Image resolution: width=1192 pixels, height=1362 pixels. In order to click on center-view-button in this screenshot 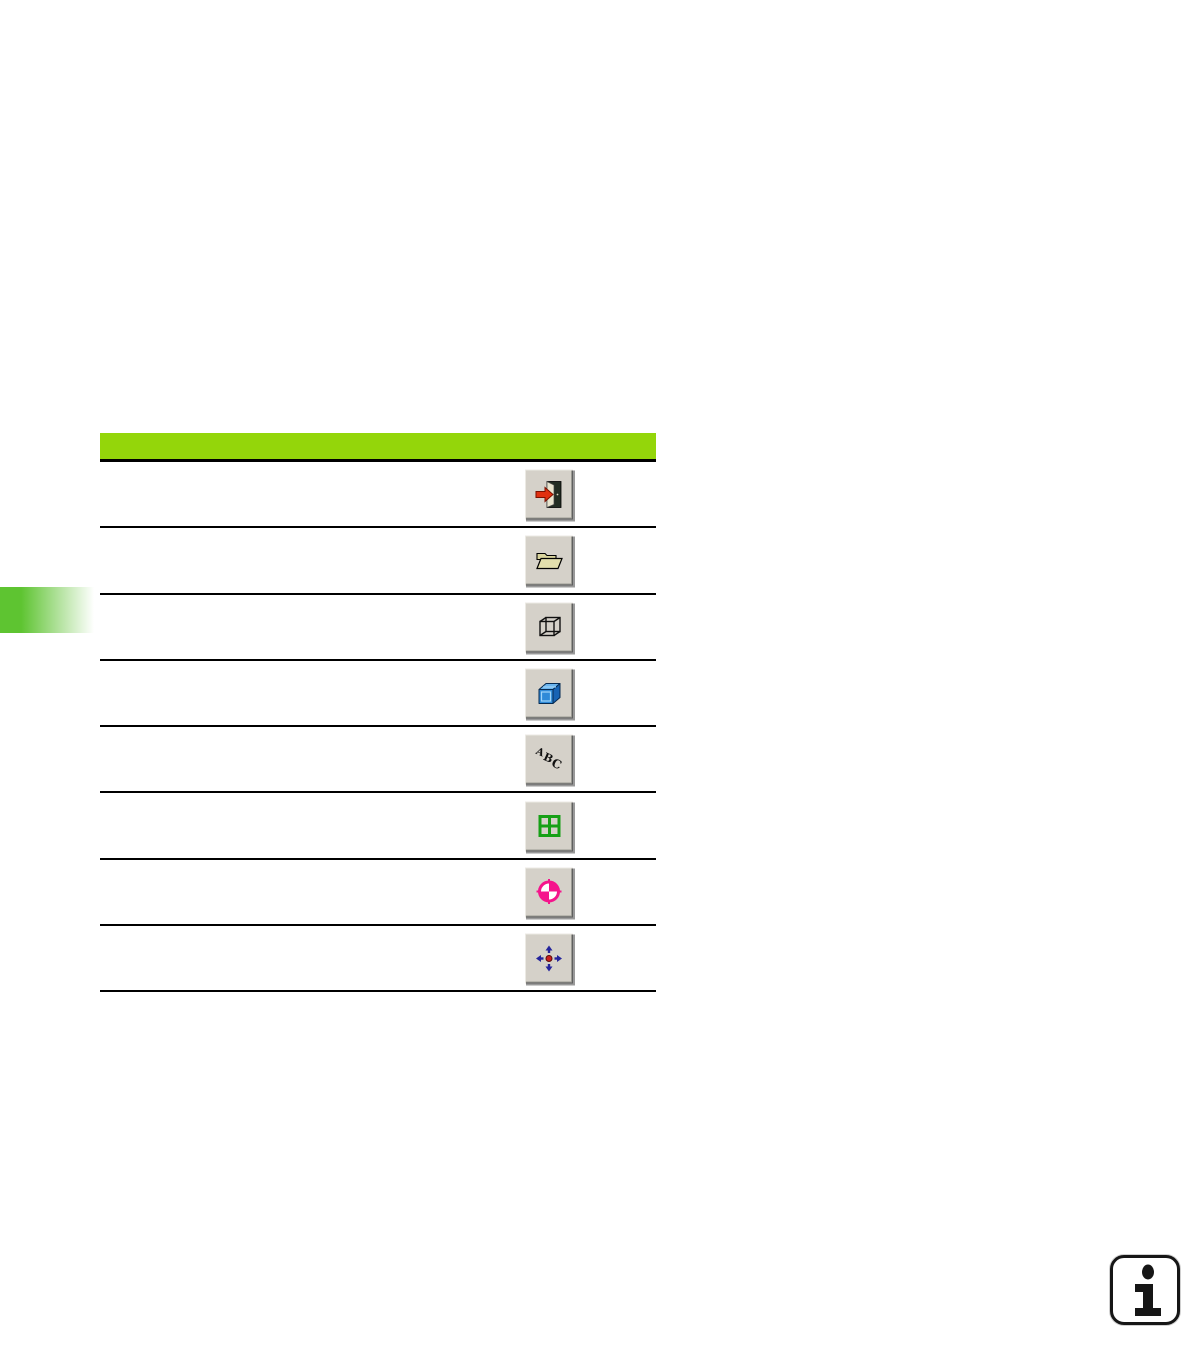, I will do `click(548, 958)`.